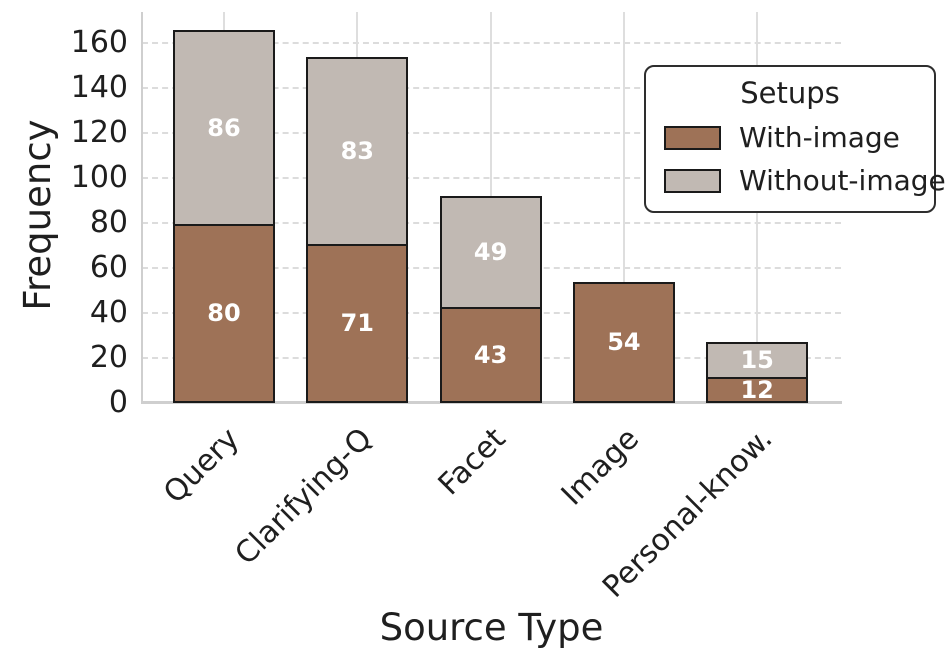  What do you see at coordinates (99, 132) in the screenshot?
I see `y-tick-label: 120` at bounding box center [99, 132].